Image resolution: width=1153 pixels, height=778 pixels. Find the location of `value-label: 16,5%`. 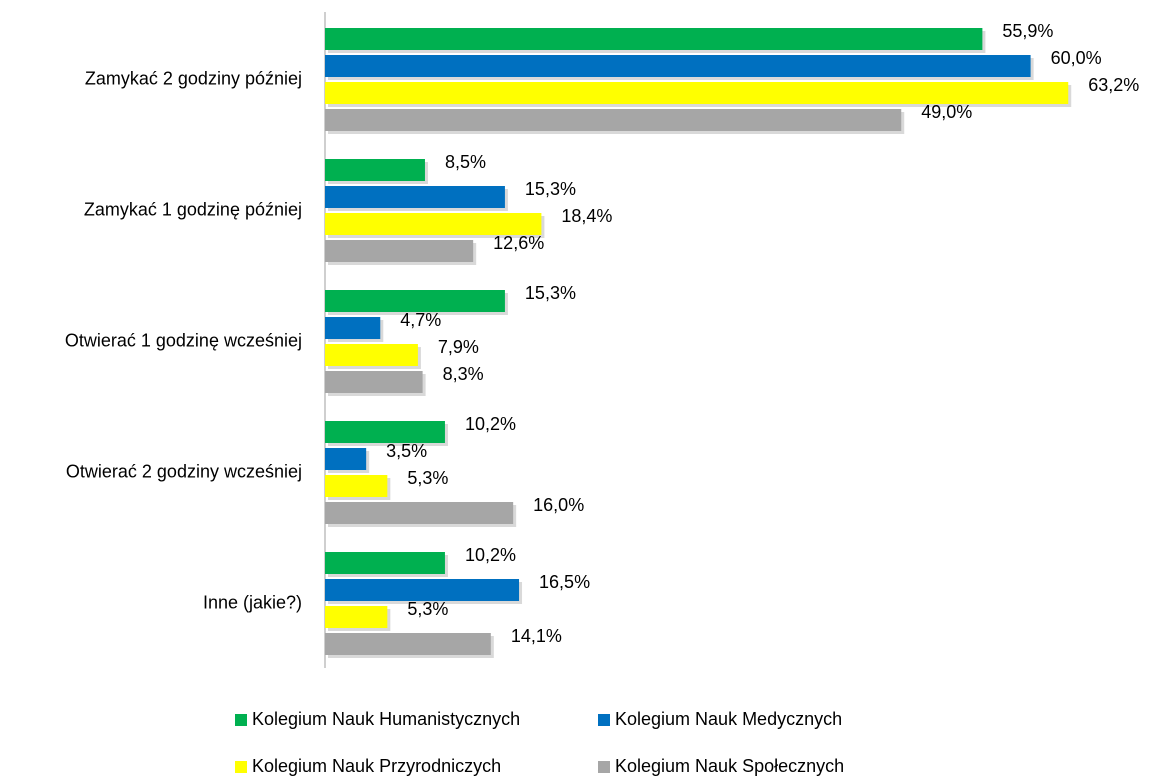

value-label: 16,5% is located at coordinates (564, 582).